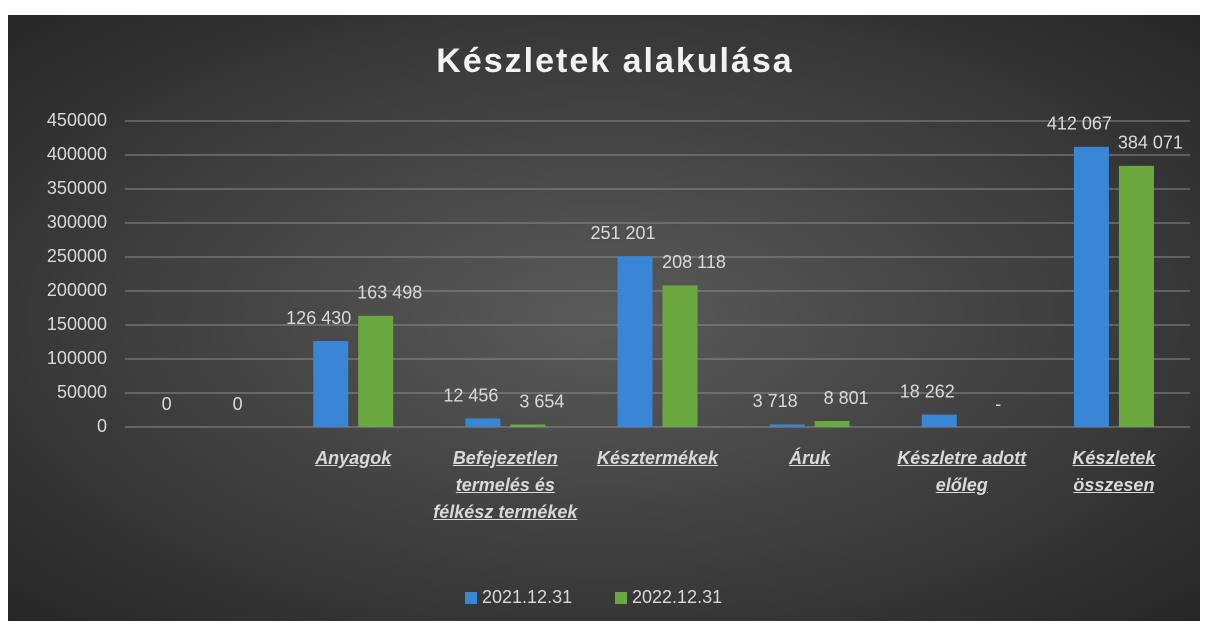 This screenshot has height=628, width=1209. I want to click on data-label: 3 654, so click(541, 401).